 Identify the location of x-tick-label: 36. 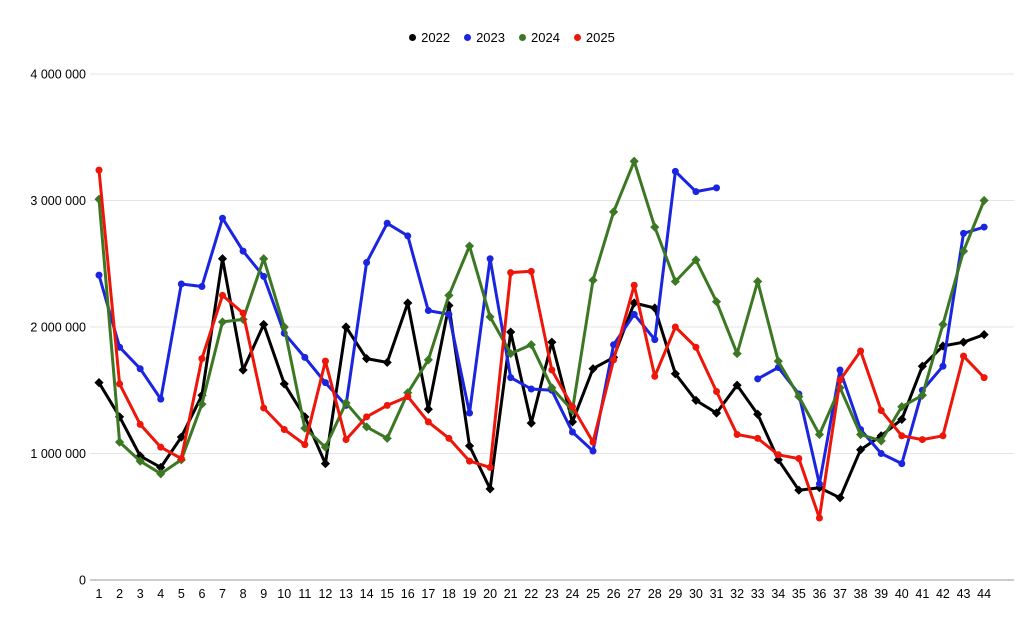
(819, 594).